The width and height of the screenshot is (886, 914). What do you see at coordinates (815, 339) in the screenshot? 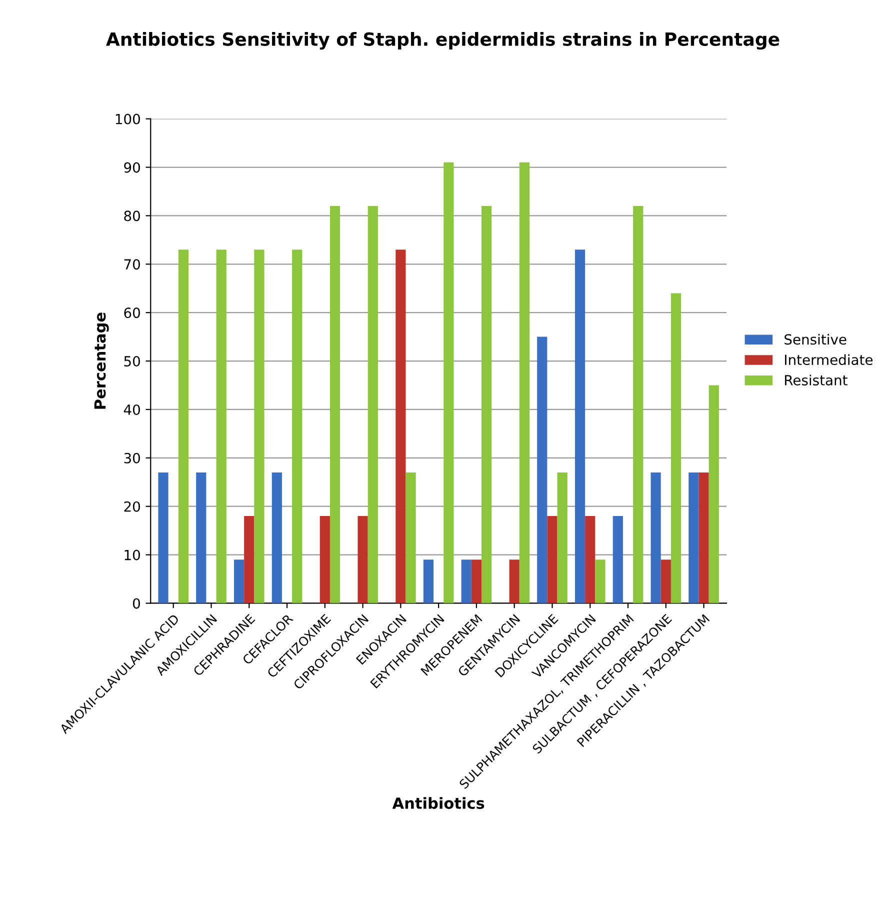
I see `legend-label: Sensitive` at bounding box center [815, 339].